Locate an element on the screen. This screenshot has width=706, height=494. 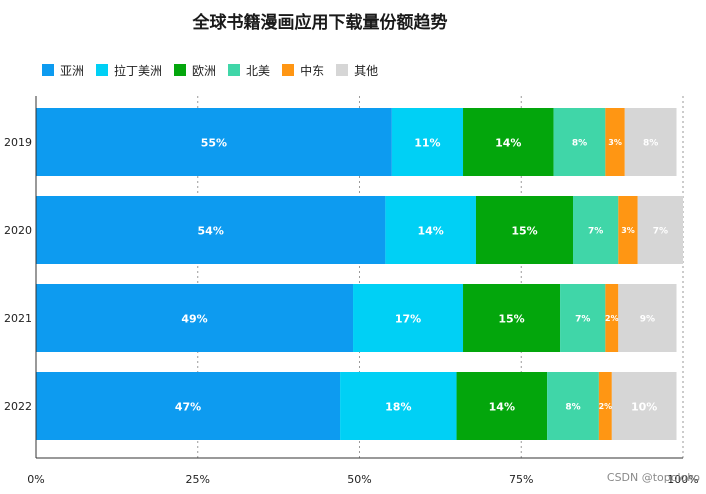
category-label: 2021 is located at coordinates (18, 318).